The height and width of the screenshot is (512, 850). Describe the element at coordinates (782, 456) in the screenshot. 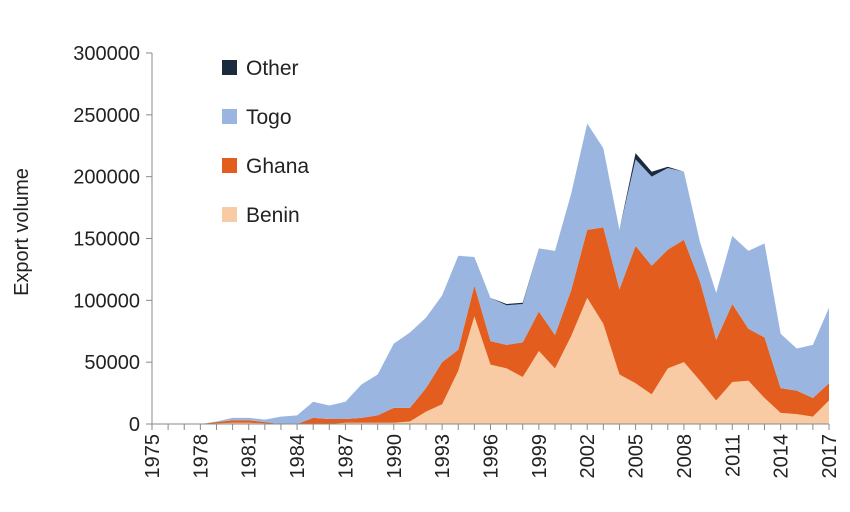

I see `x-tick-label: 2014` at that location.